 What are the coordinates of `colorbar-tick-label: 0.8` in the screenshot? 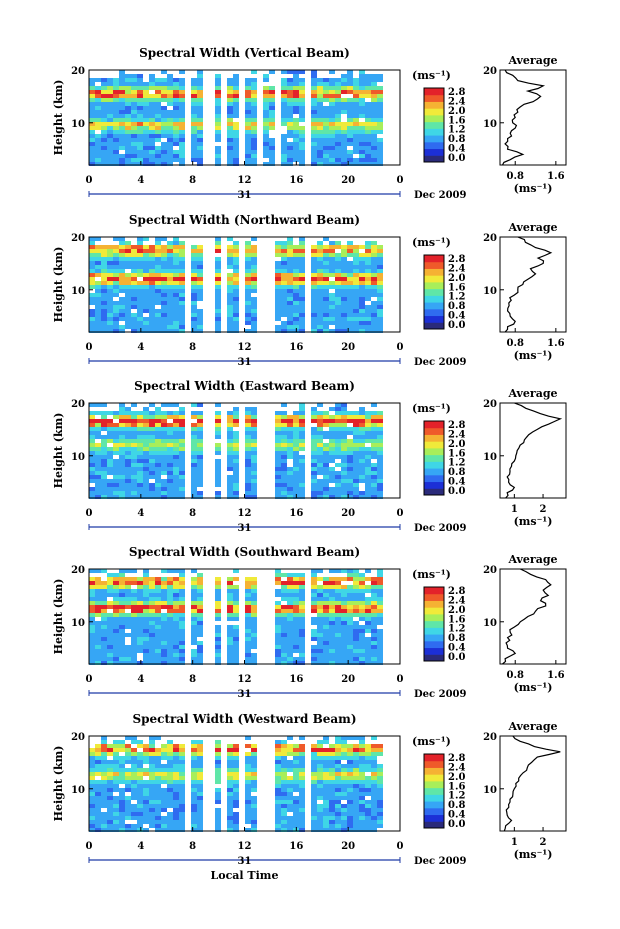 It's located at (456, 472).